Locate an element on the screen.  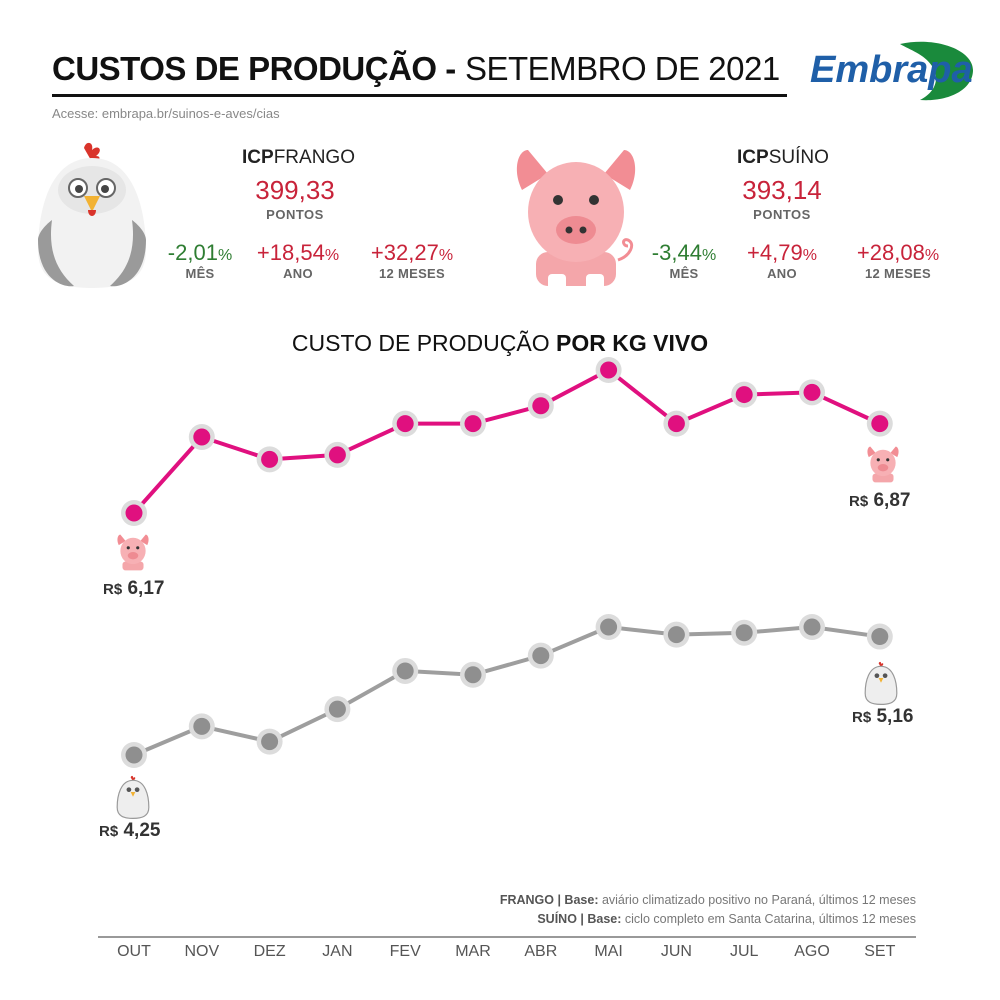
frango-metric-12meses: +32,27% 12 MESES is located at coordinates (412, 260).